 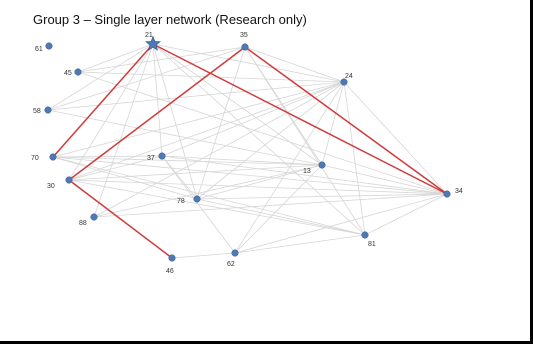 I want to click on node-label-37: 37, so click(x=151, y=158).